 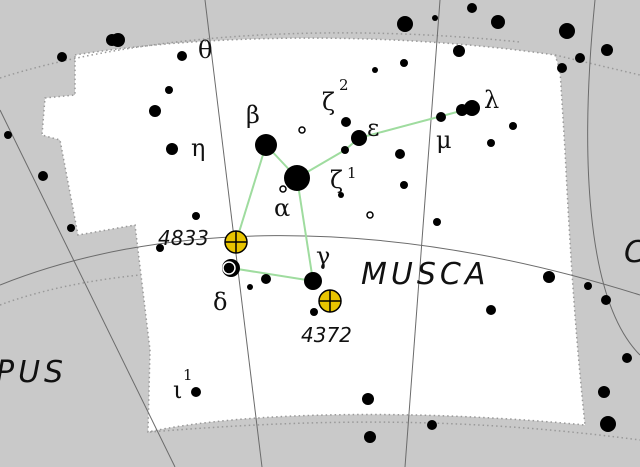 I want to click on label-zeta1-sup: 1, so click(x=352, y=173).